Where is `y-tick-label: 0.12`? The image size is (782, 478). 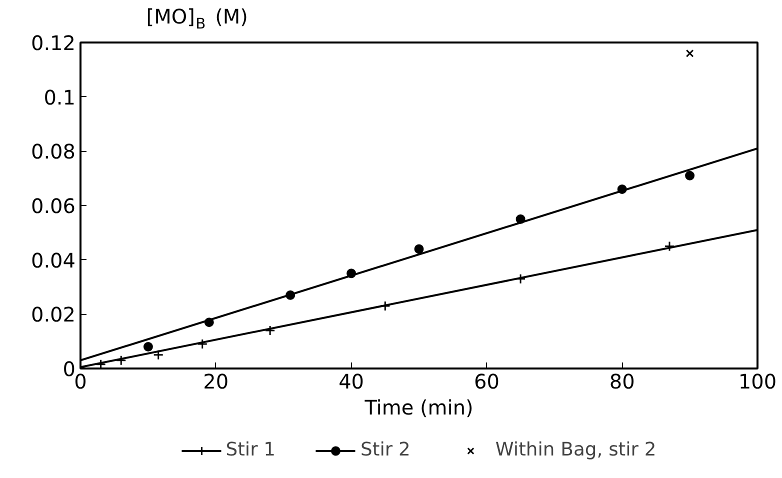
y-tick-label: 0.12 is located at coordinates (53, 43).